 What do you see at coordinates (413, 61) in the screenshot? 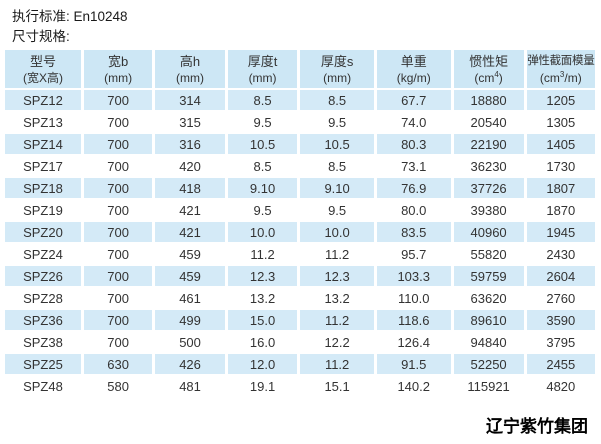
I see `column-header-title: 单重` at bounding box center [413, 61].